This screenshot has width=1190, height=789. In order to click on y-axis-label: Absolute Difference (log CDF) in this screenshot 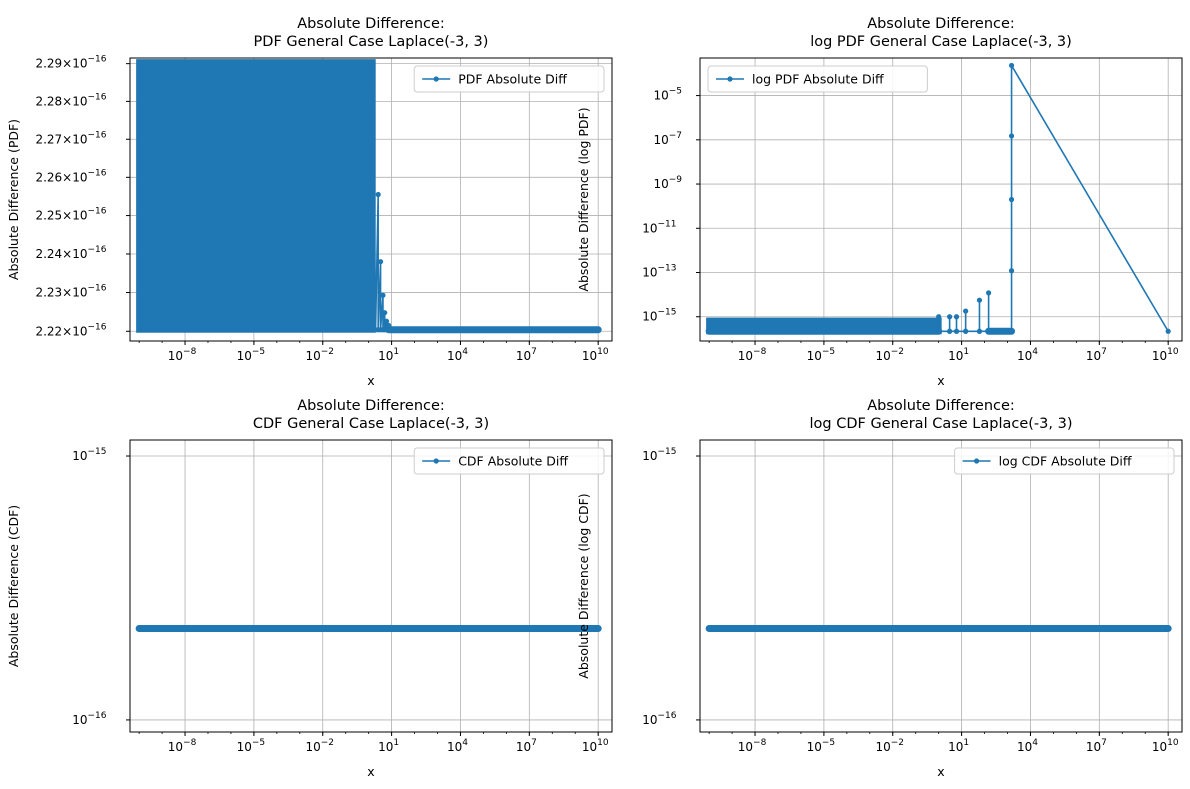, I will do `click(583, 585)`.